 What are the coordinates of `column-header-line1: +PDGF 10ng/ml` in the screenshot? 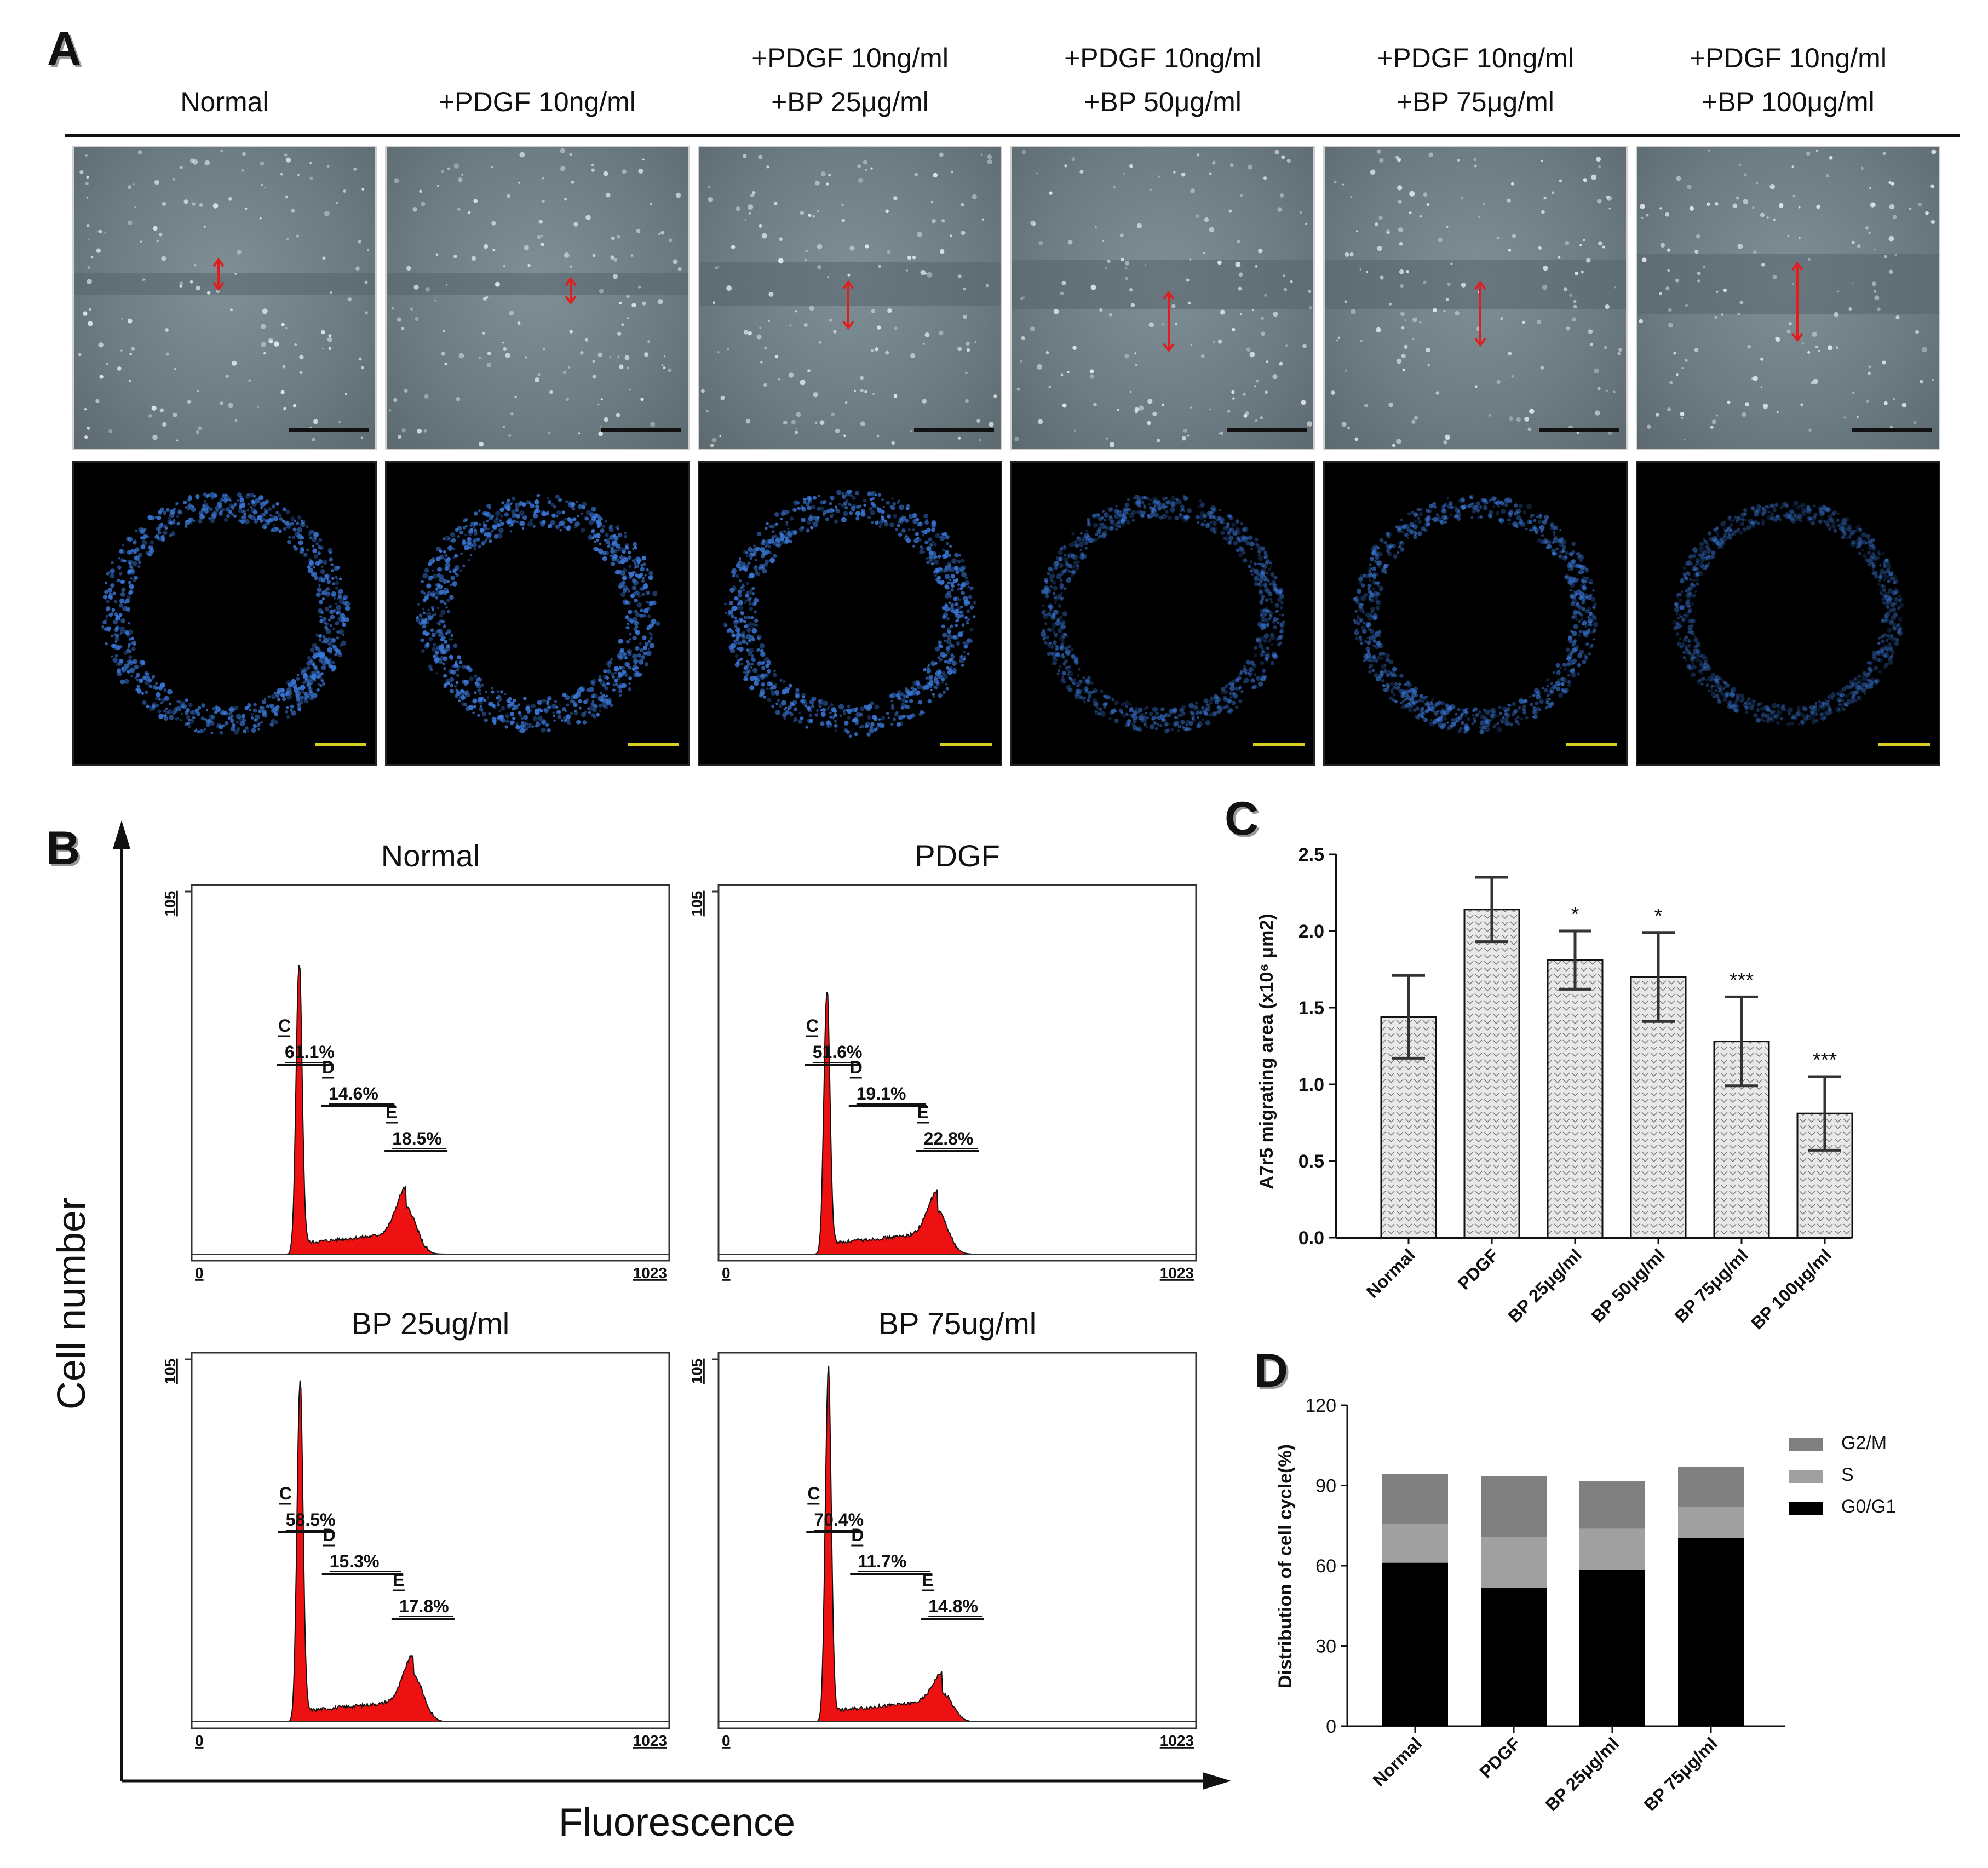 It's located at (1162, 58).